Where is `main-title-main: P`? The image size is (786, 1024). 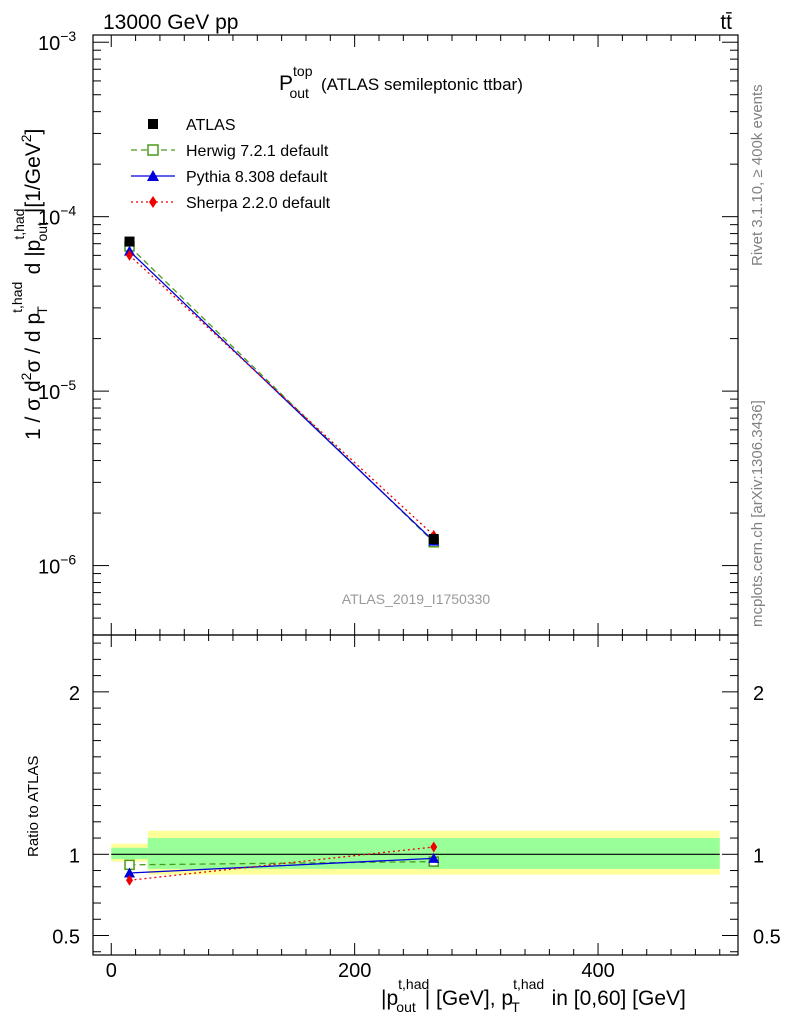
main-title-main: P is located at coordinates (286, 83).